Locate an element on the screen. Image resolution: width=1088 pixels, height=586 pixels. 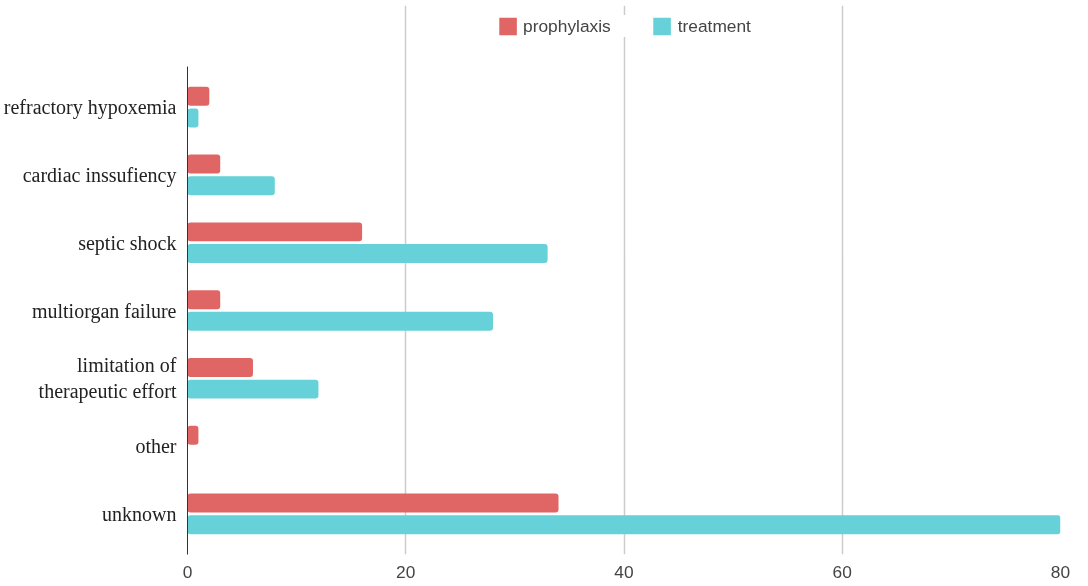
legend-label: treatment is located at coordinates (714, 26).